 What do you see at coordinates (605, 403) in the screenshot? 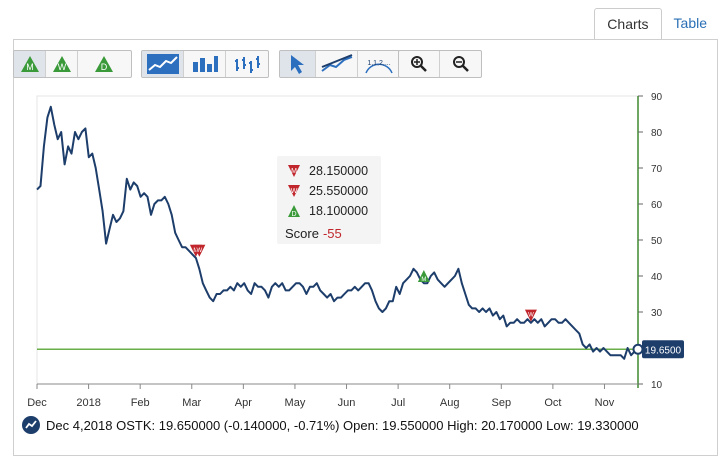
I see `x-tick-label: Nov` at bounding box center [605, 403].